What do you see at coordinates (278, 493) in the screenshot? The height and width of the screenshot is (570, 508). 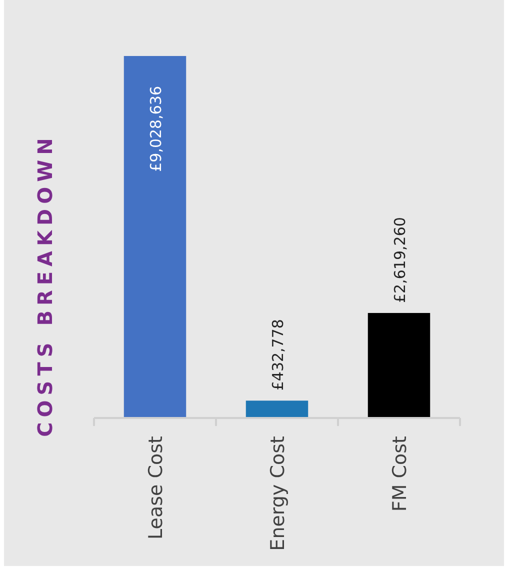 I see `x-tick-label: Energy Cost` at bounding box center [278, 493].